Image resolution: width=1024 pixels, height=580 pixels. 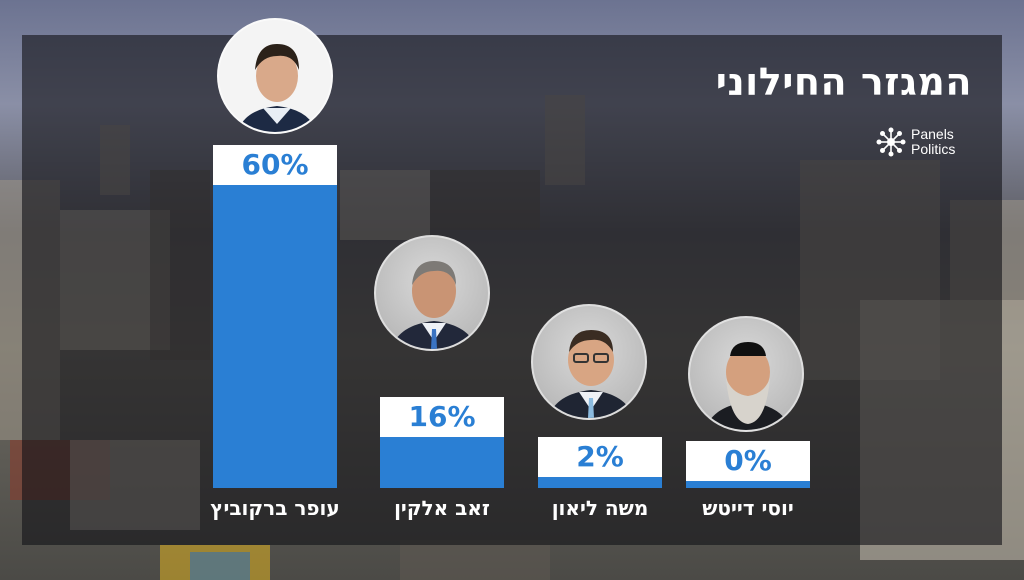 I want to click on candidate-name-2: זאב אלקין, so click(x=442, y=508).